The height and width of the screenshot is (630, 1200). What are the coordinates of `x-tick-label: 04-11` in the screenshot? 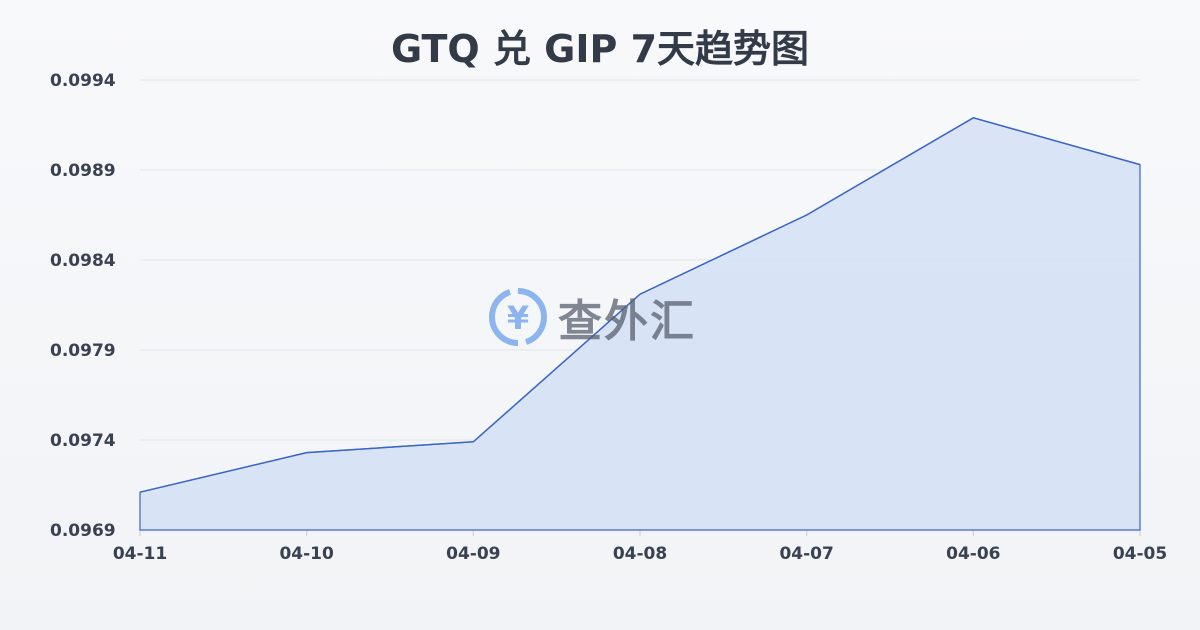 It's located at (140, 554).